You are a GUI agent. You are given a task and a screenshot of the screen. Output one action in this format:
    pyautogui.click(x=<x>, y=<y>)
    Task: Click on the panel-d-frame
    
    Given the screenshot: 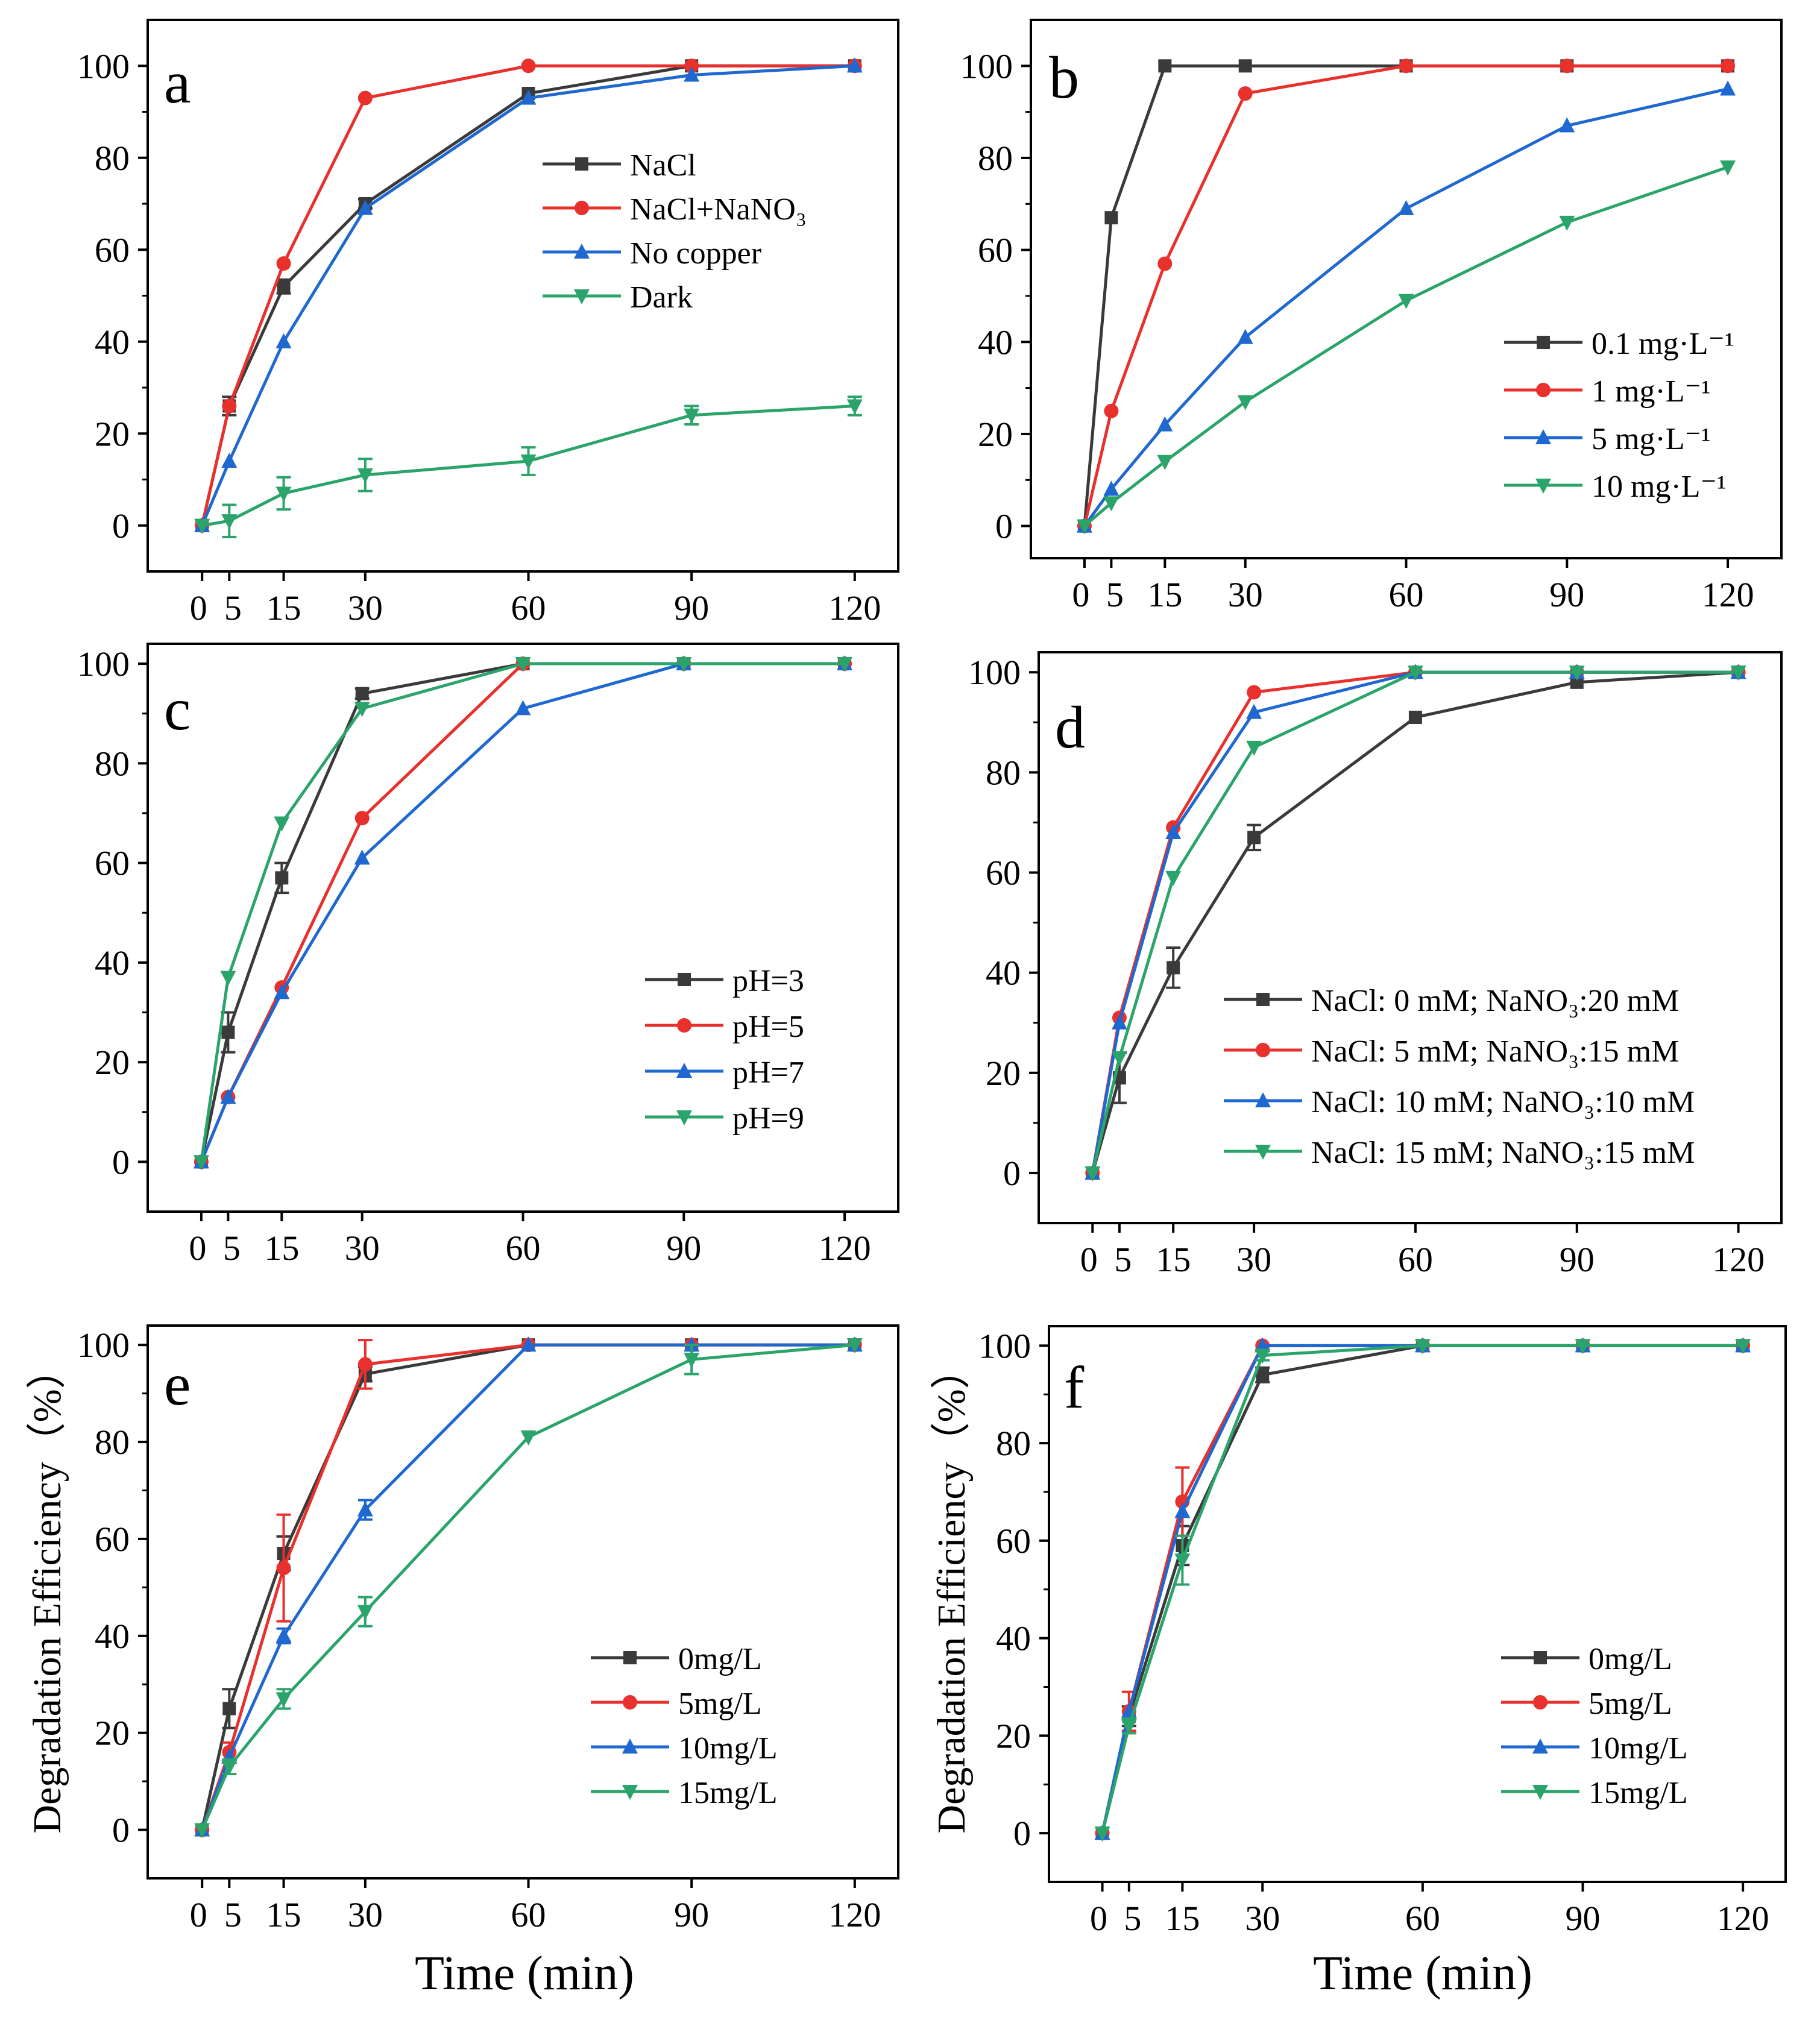 What is the action you would take?
    pyautogui.click(x=1411, y=937)
    